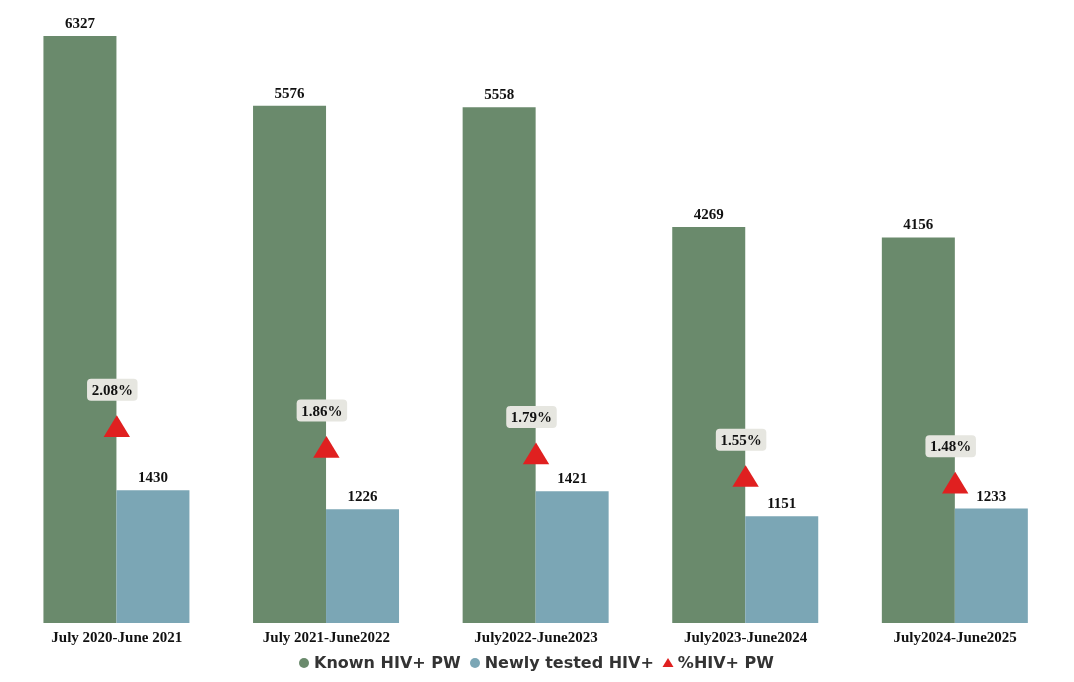 The image size is (1074, 682). I want to click on data-label: 5576, so click(290, 92).